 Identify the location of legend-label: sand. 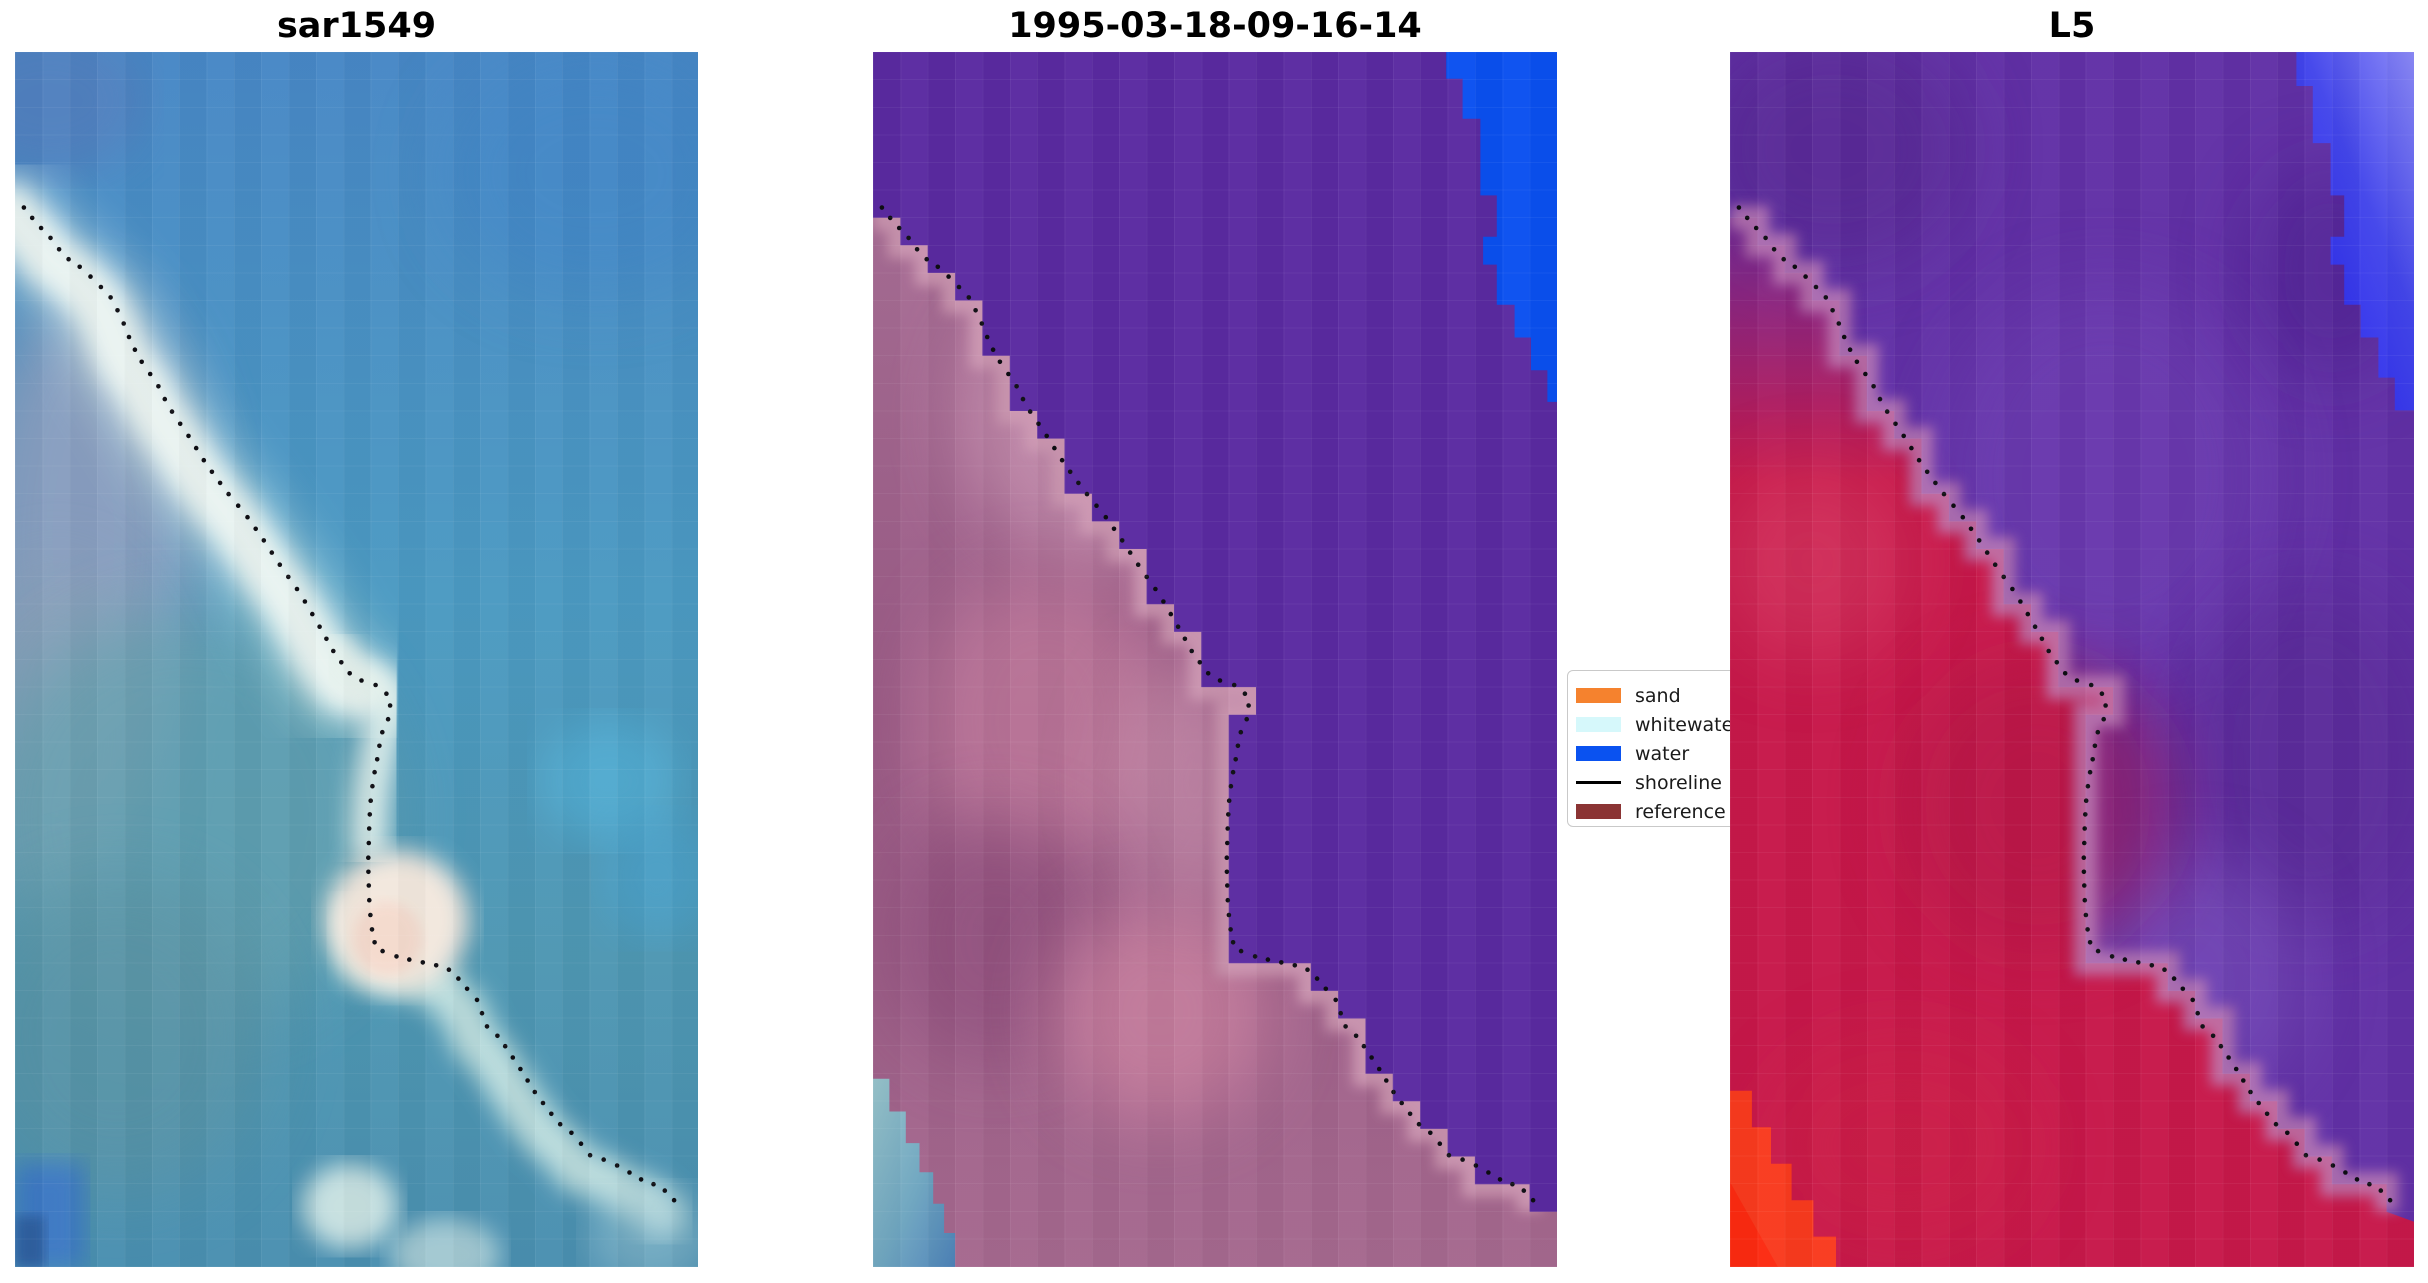
(1658, 695).